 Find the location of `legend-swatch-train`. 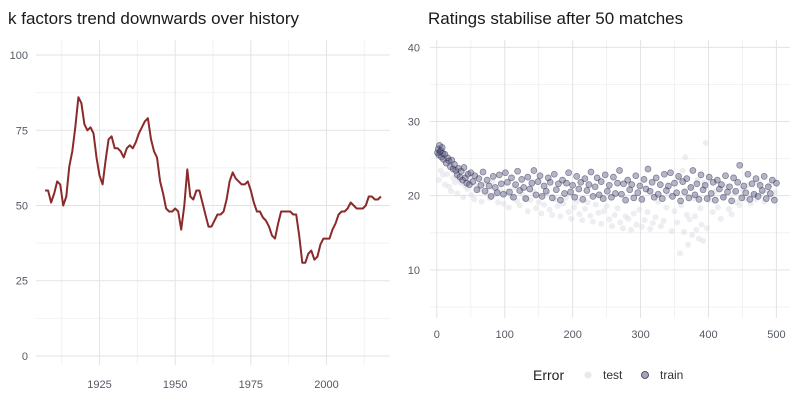

legend-swatch-train is located at coordinates (645, 375).